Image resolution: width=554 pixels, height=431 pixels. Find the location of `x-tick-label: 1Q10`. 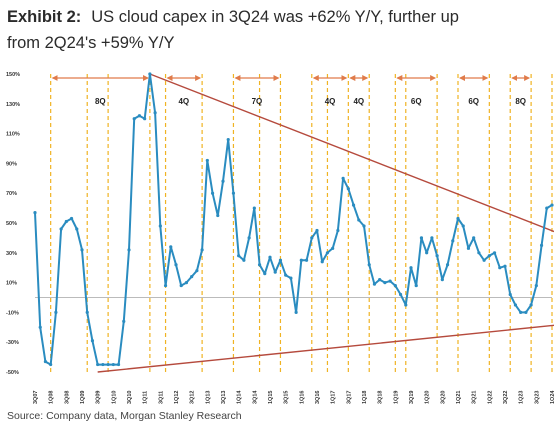

x-tick-label: 1Q10 is located at coordinates (114, 397).